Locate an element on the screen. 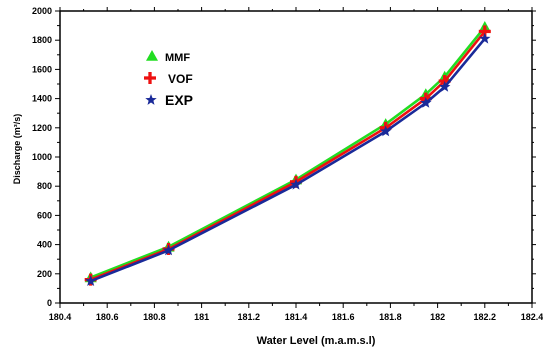 Image resolution: width=543 pixels, height=351 pixels. y-tick-label: 1800 is located at coordinates (42, 40).